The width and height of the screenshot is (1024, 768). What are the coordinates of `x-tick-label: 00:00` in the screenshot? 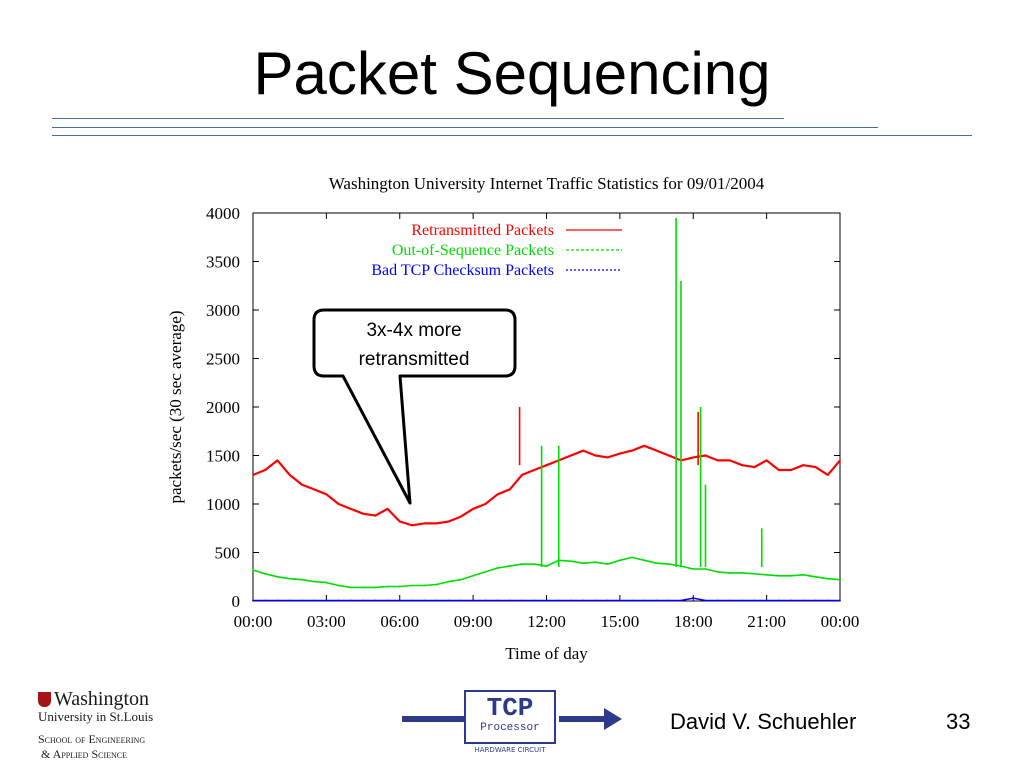 It's located at (253, 621).